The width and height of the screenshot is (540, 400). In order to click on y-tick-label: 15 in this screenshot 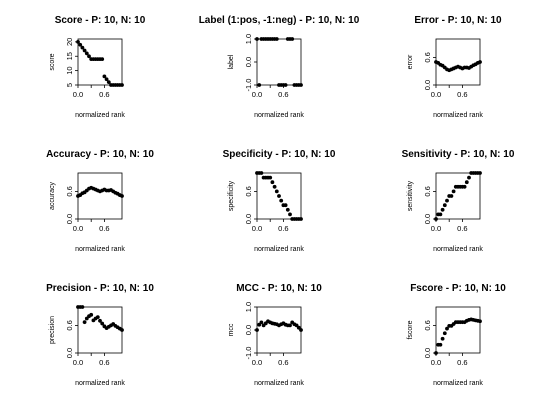, I will do `click(69, 56)`.